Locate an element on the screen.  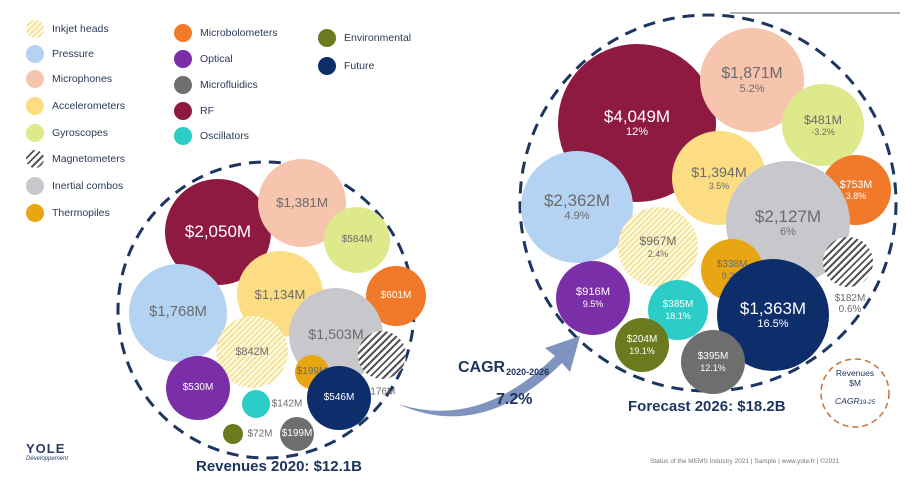
bubble-cagr: 16.5% is located at coordinates (773, 324).